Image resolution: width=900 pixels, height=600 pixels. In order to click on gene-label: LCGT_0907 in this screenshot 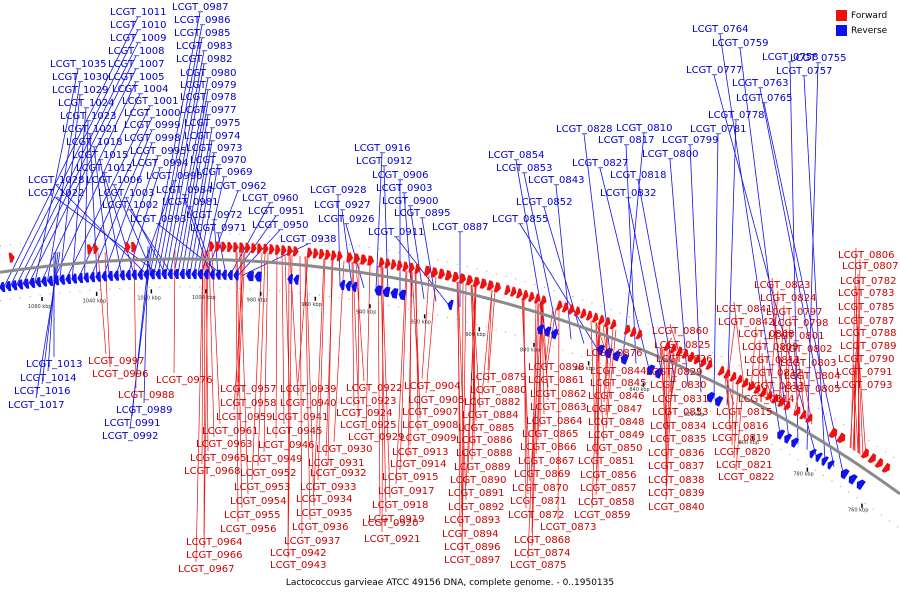, I will do `click(430, 412)`.